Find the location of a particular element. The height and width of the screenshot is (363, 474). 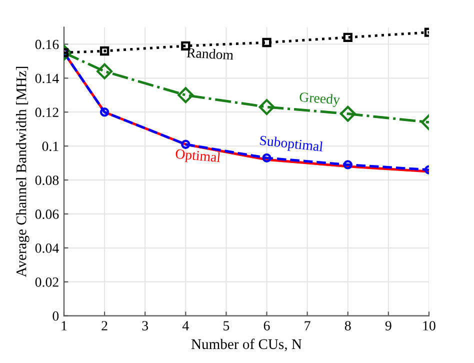

y-tick-label: 0.02 is located at coordinates (46, 282).